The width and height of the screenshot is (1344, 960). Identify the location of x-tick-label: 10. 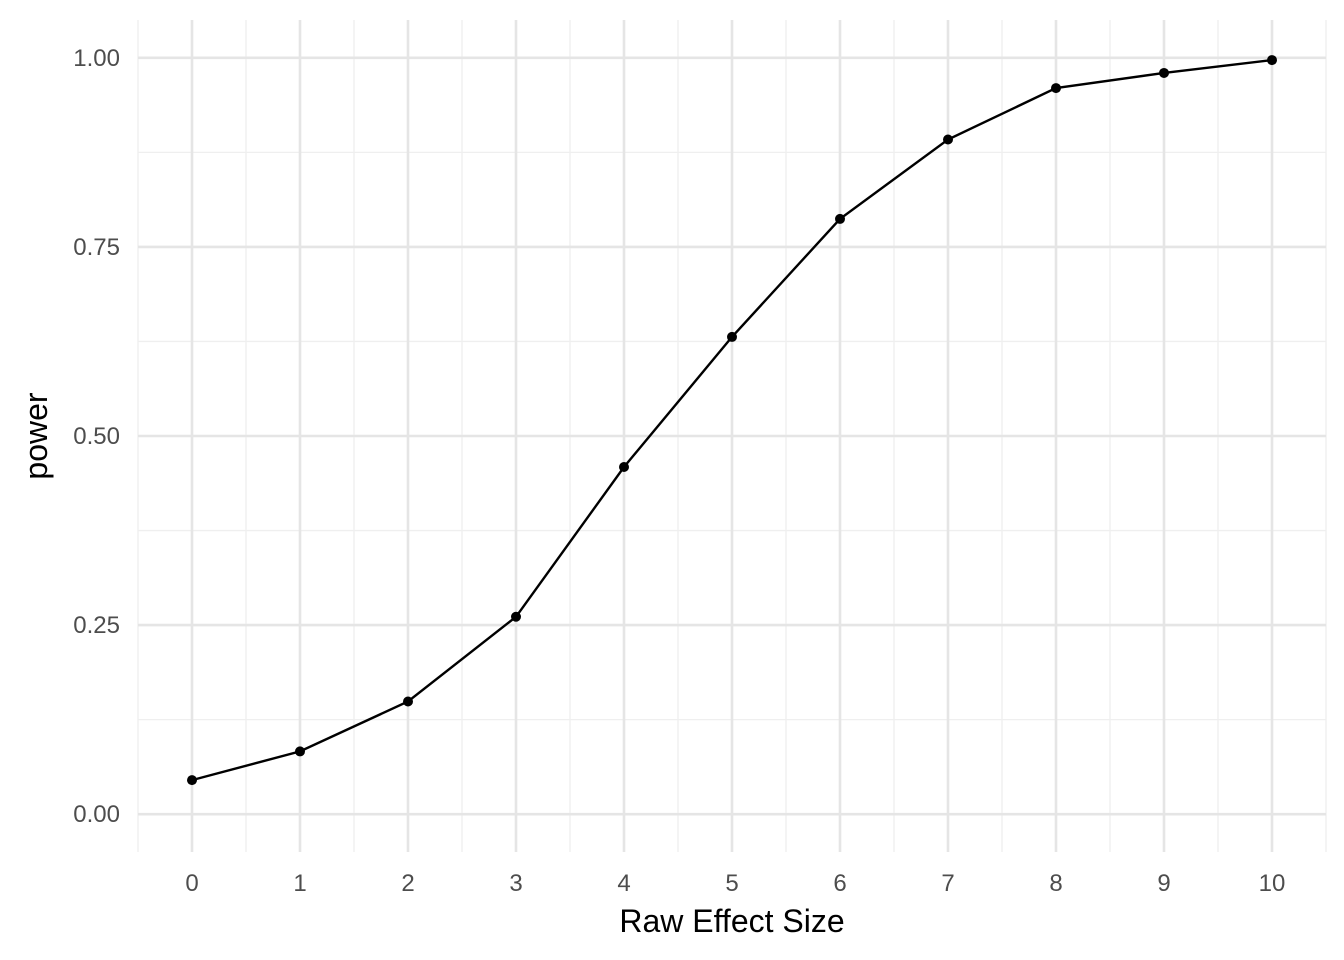
(1272, 883).